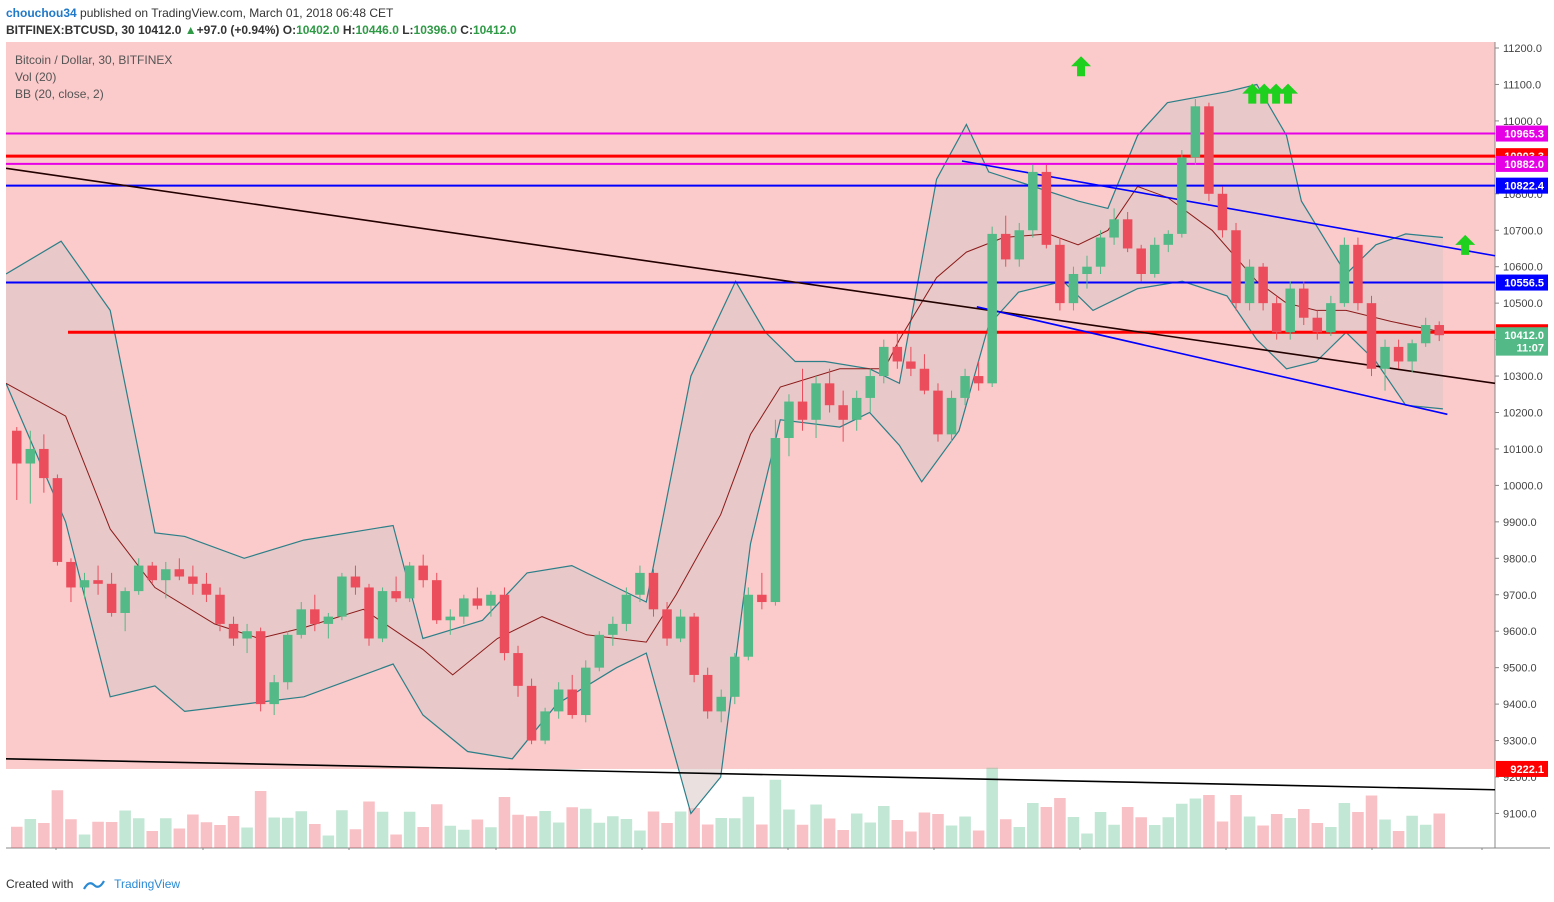  What do you see at coordinates (1523, 414) in the screenshot?
I see `y-tick-label: 10200.0` at bounding box center [1523, 414].